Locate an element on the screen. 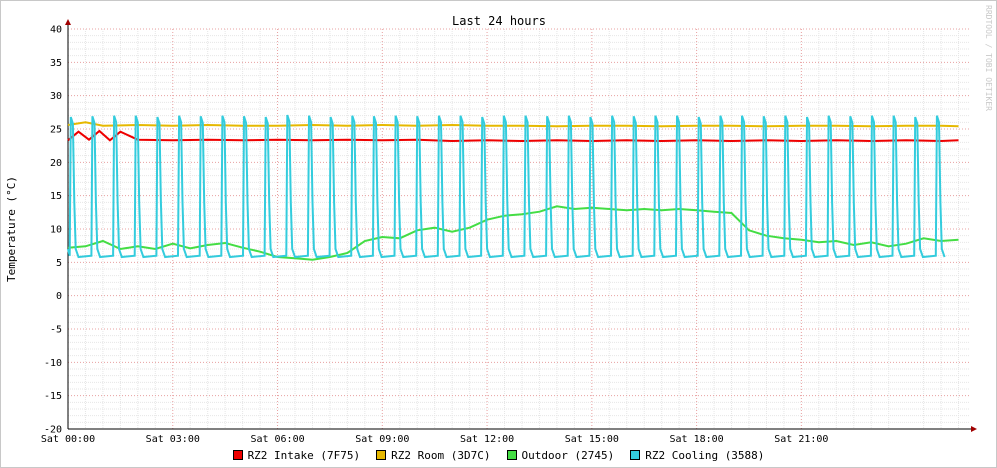  x-tick-label: Sat 00:00 is located at coordinates (68, 439).